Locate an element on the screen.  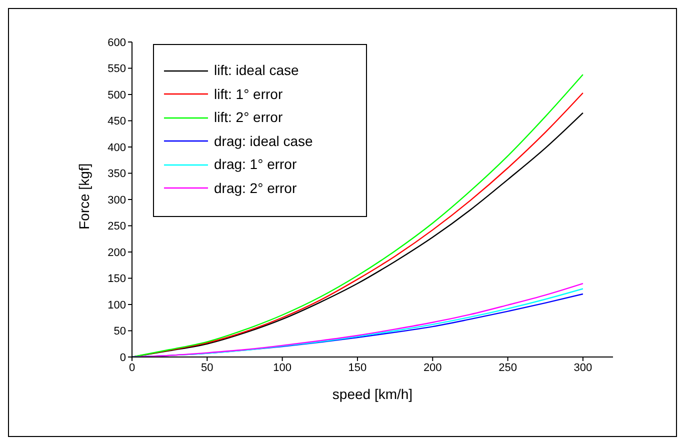
y-tick-label: 350 is located at coordinates (117, 174).